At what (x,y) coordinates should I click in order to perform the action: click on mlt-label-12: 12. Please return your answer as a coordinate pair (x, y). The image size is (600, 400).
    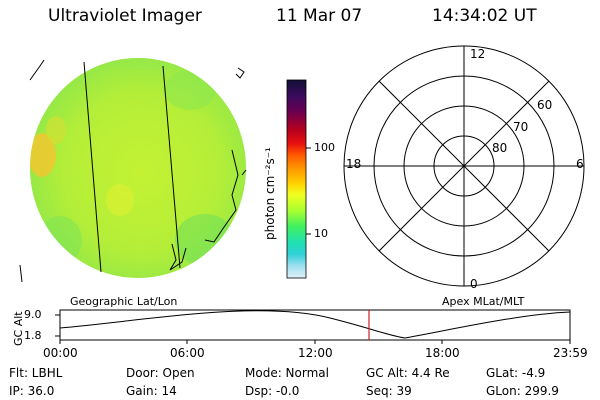
    Looking at the image, I should click on (478, 54).